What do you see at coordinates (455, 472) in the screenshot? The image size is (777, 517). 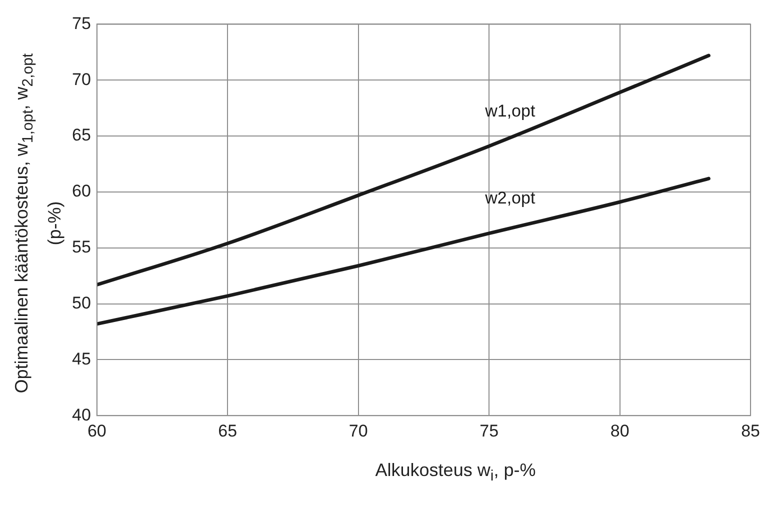 I see `x-axis-title: Alkukosteus w$_{i}$, p-%` at bounding box center [455, 472].